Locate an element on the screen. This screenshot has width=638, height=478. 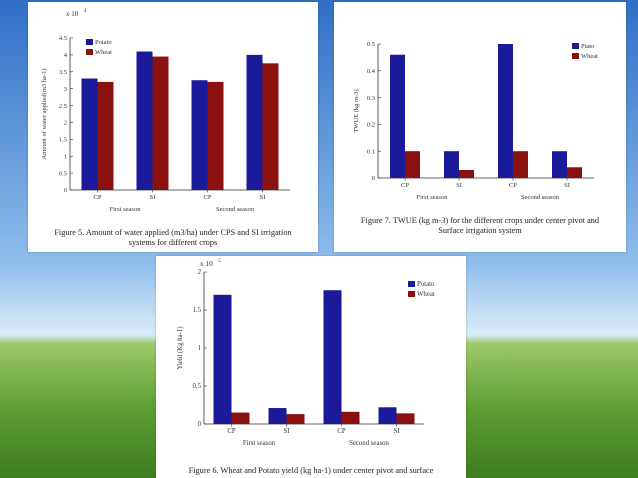
chart1-y-axis-label: TWUE (kg m-3) is located at coordinates (356, 110).